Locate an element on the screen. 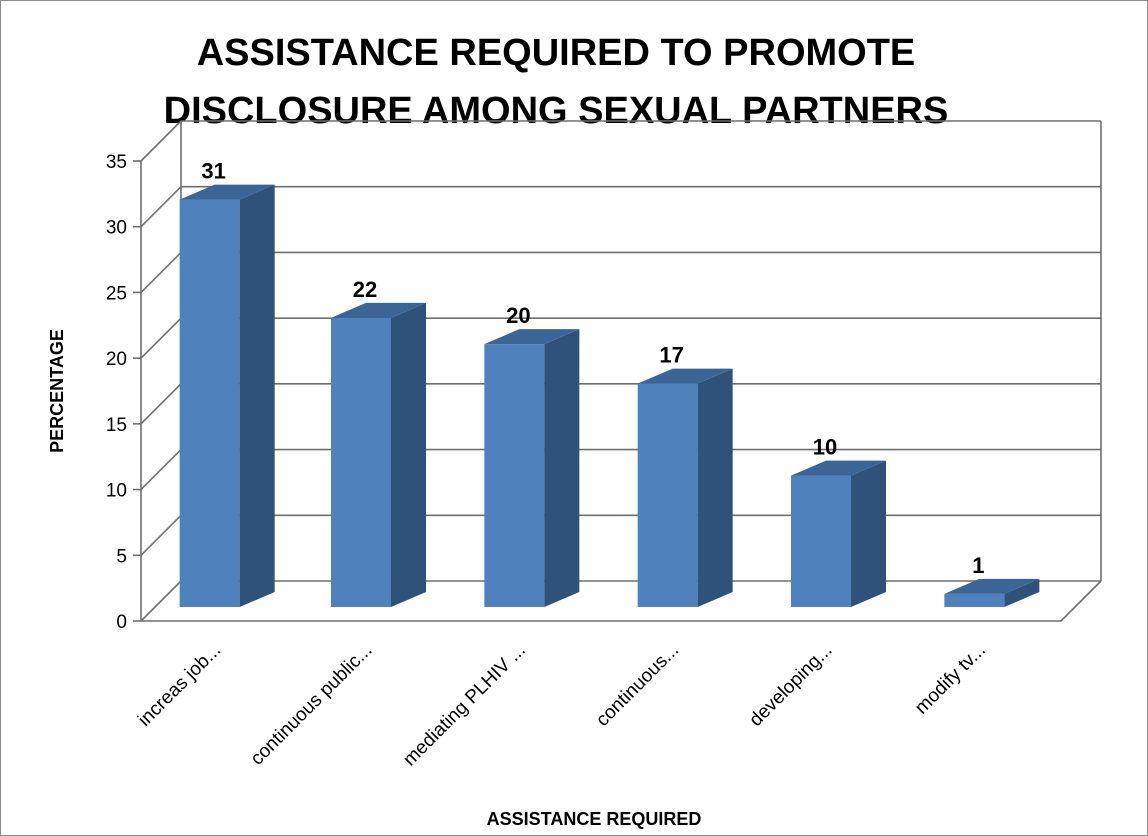 This screenshot has height=836, width=1148. y-axis-title: PERCENTAGE is located at coordinates (57, 391).